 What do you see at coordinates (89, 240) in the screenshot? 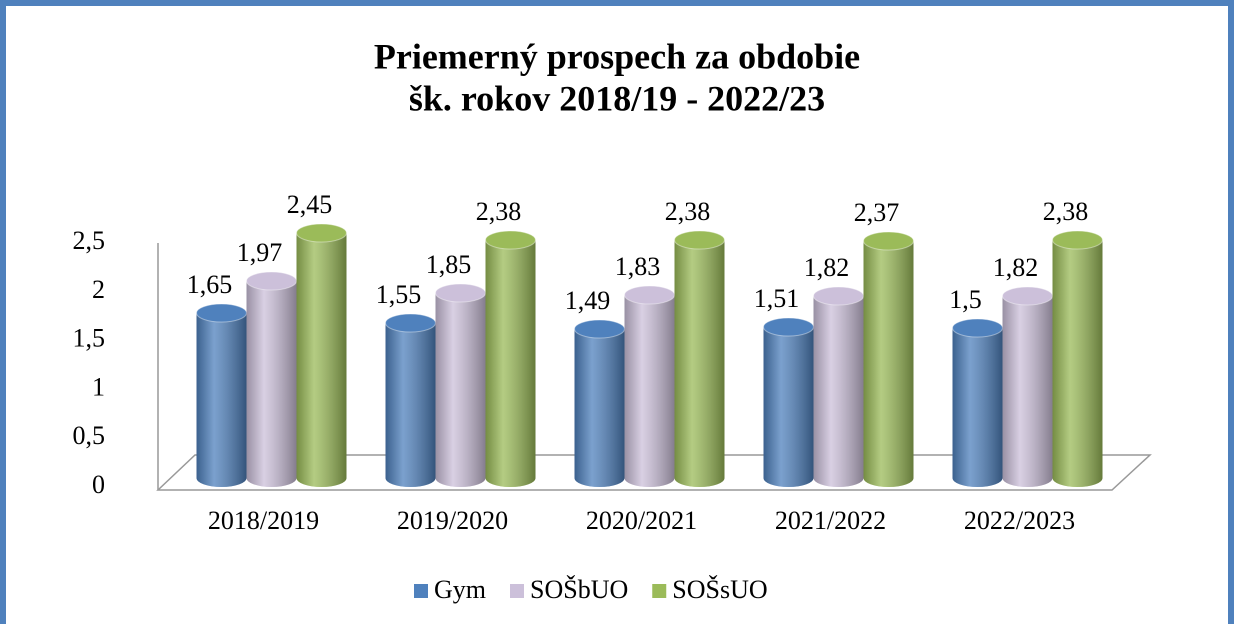
I see `y-tick-label: 2,5` at bounding box center [89, 240].